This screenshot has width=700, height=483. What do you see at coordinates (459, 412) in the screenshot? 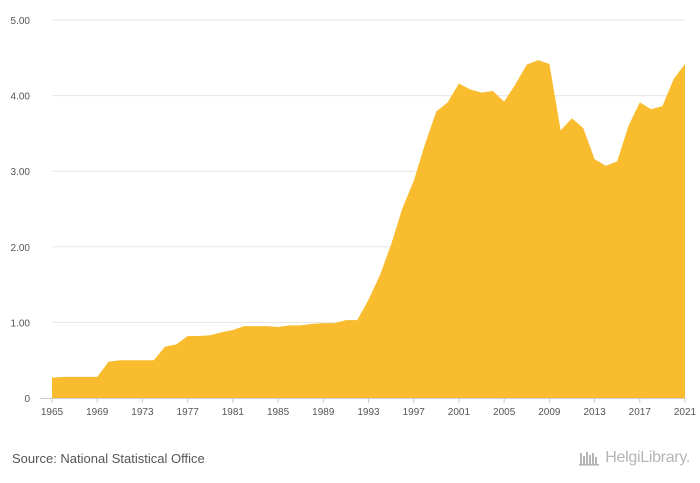
I see `x-tick-label: 2001` at bounding box center [459, 412].